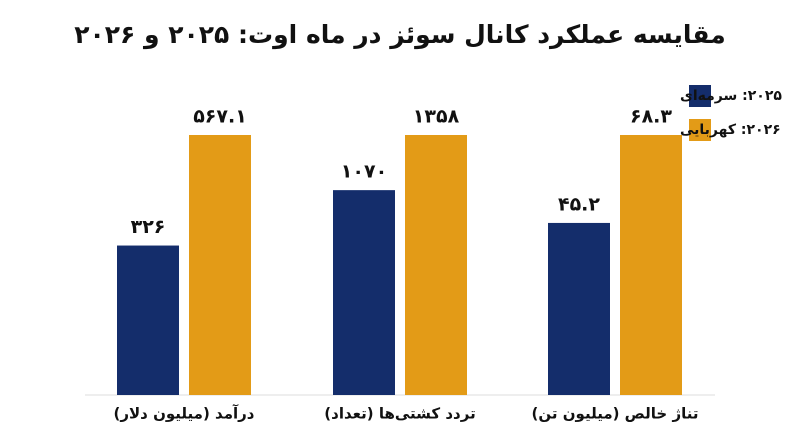 The height and width of the screenshot is (447, 800). What do you see at coordinates (364, 172) in the screenshot?
I see `value-label: ۱۰۷۰` at bounding box center [364, 172].